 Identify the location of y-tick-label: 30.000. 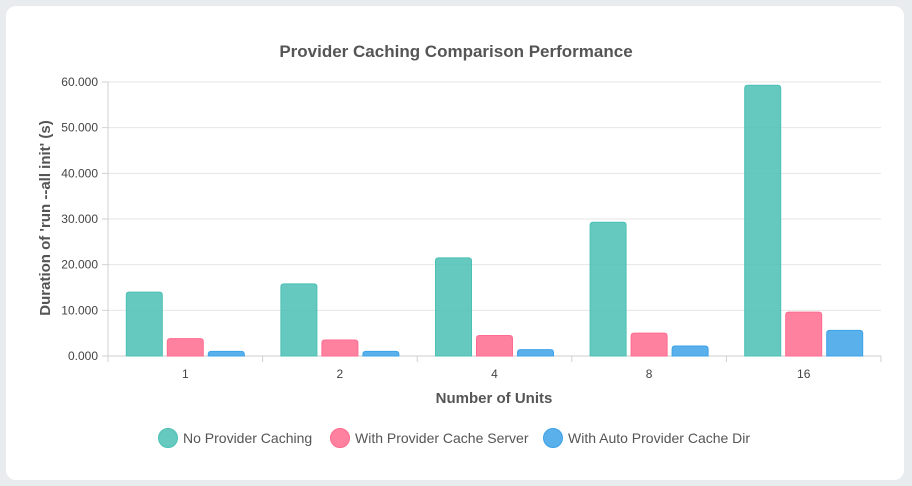
(79, 219).